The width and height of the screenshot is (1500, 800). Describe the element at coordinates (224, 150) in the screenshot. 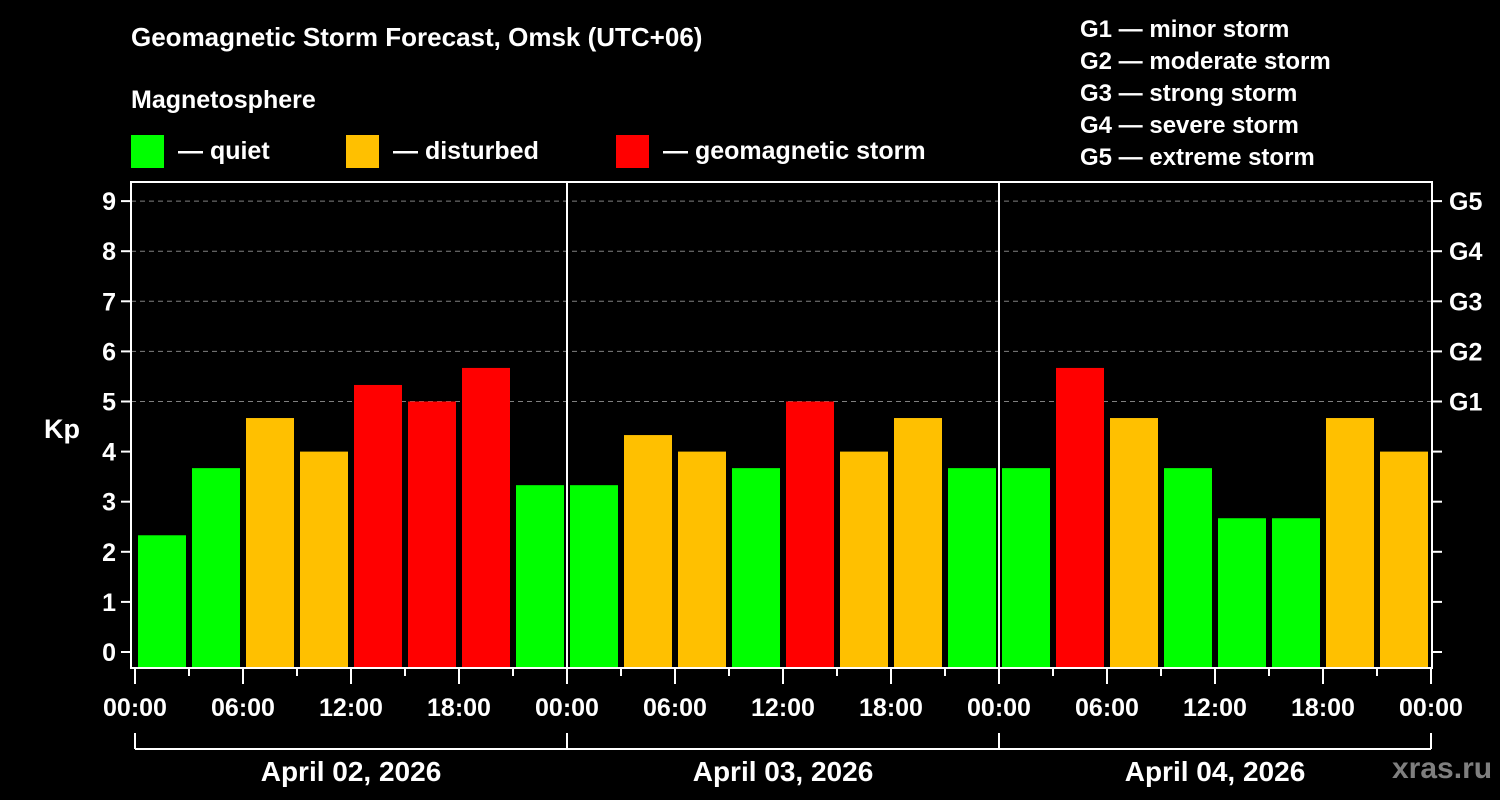

I see `legend-label: — quiet` at that location.